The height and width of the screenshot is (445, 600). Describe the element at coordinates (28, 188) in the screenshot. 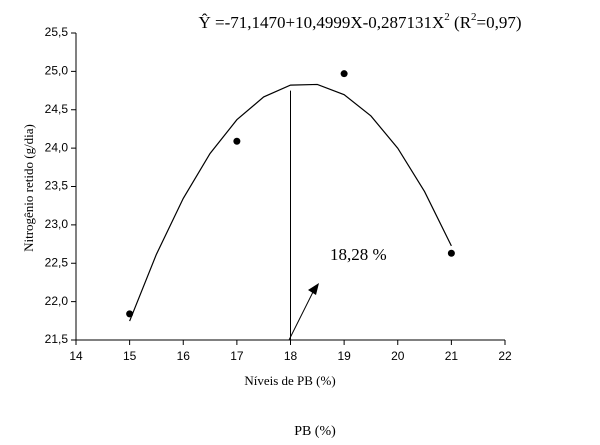

I see `y-axis-label: Nitrogênio retido (g/dia)` at that location.